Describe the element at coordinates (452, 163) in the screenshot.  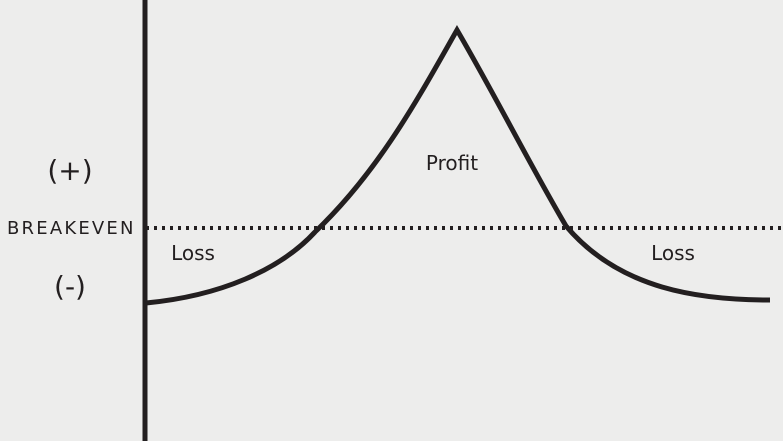
I see `profit-label: Profit` at that location.